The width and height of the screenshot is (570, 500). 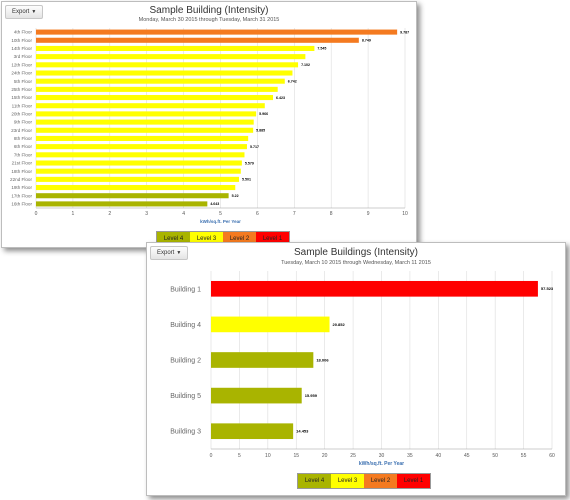 I want to click on data-label: 9.787, so click(x=404, y=32).